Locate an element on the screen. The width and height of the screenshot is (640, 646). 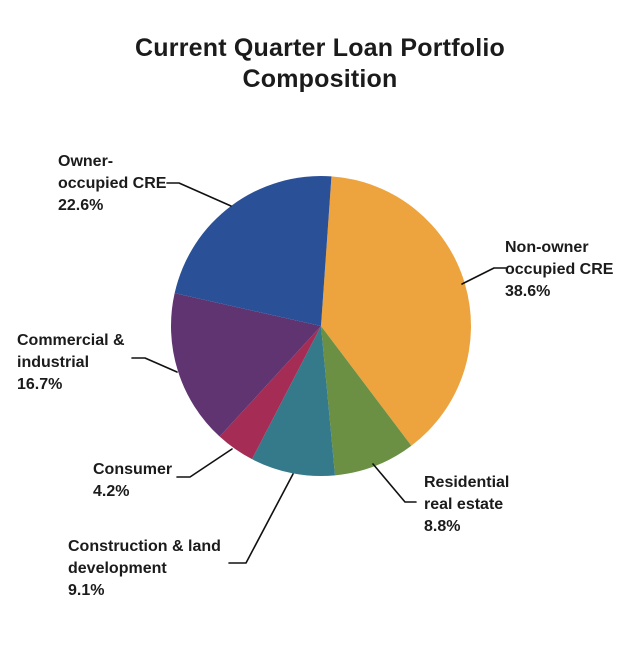
slice-label-pct: 8.8% is located at coordinates (442, 526).